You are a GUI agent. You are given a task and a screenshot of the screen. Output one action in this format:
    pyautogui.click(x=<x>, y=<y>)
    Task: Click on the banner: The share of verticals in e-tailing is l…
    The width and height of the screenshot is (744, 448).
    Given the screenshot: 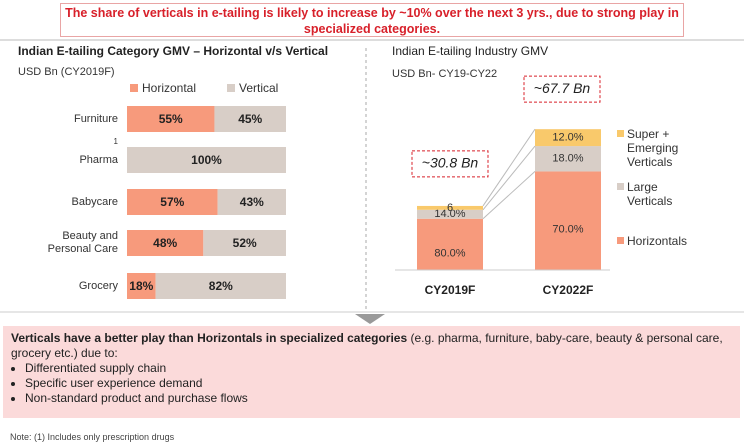 What is the action you would take?
    pyautogui.click(x=372, y=20)
    